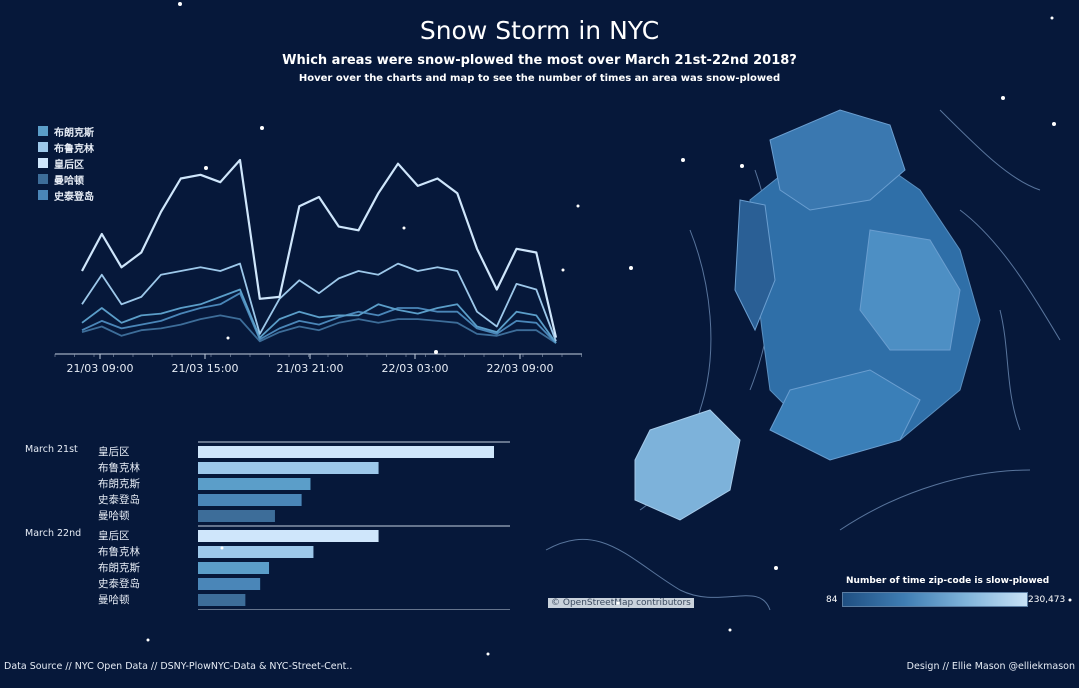 The height and width of the screenshot is (688, 1079). I want to click on x-tick-label: 21/03 09:00, so click(100, 368).